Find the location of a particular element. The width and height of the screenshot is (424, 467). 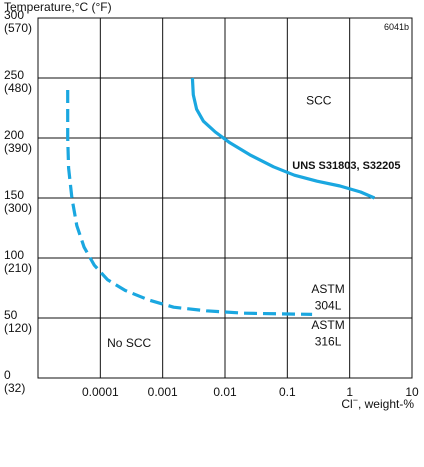

y-tick-label: 200 is located at coordinates (14, 135).